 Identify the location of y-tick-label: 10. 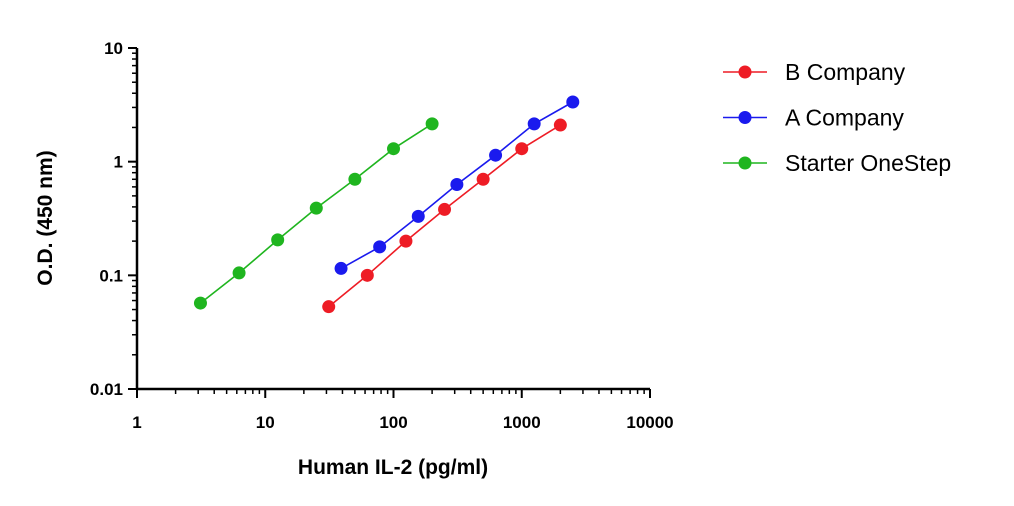
(113, 48).